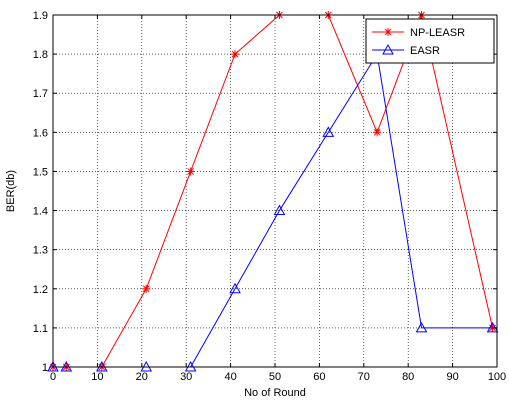 The image size is (509, 402). Describe the element at coordinates (40, 212) in the screenshot. I see `y-tick-label: 1.4` at that location.